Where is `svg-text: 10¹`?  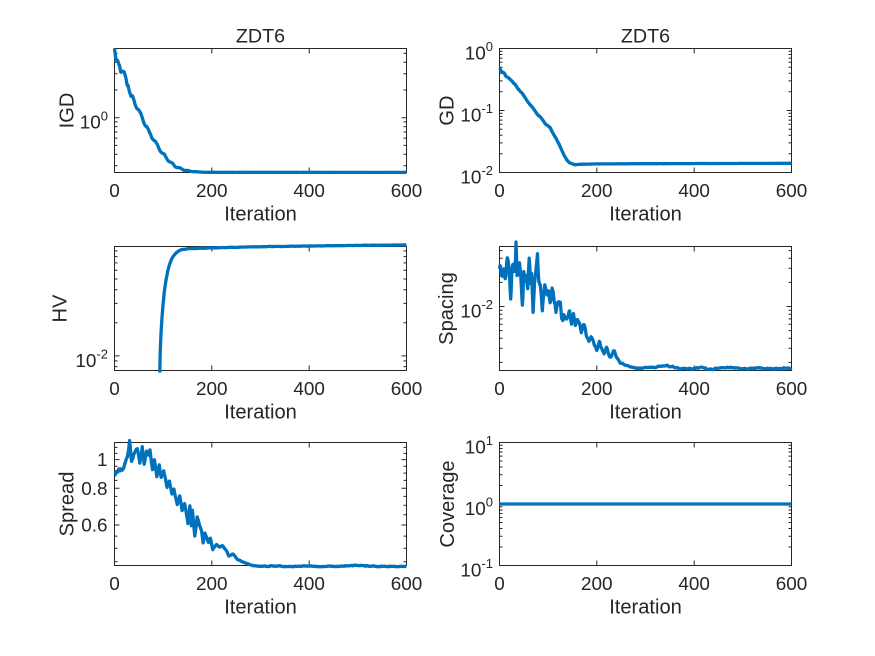
svg-text: 10¹ is located at coordinates (479, 445).